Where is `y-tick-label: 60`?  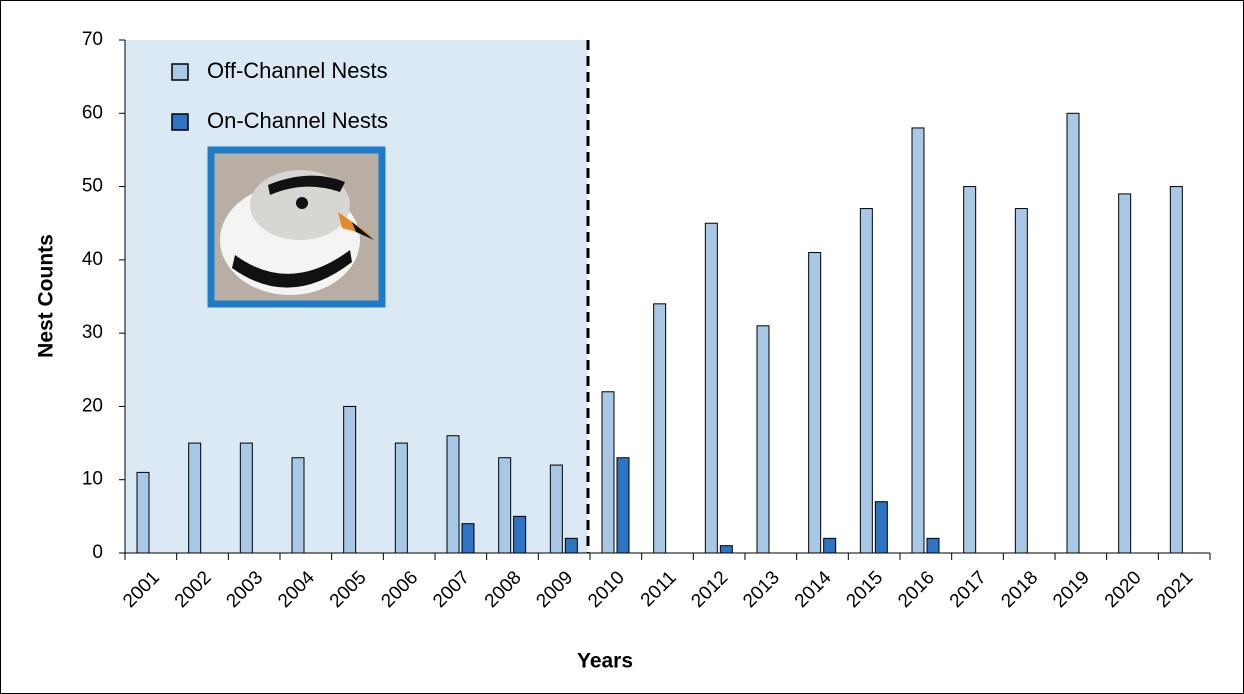 y-tick-label: 60 is located at coordinates (92, 112).